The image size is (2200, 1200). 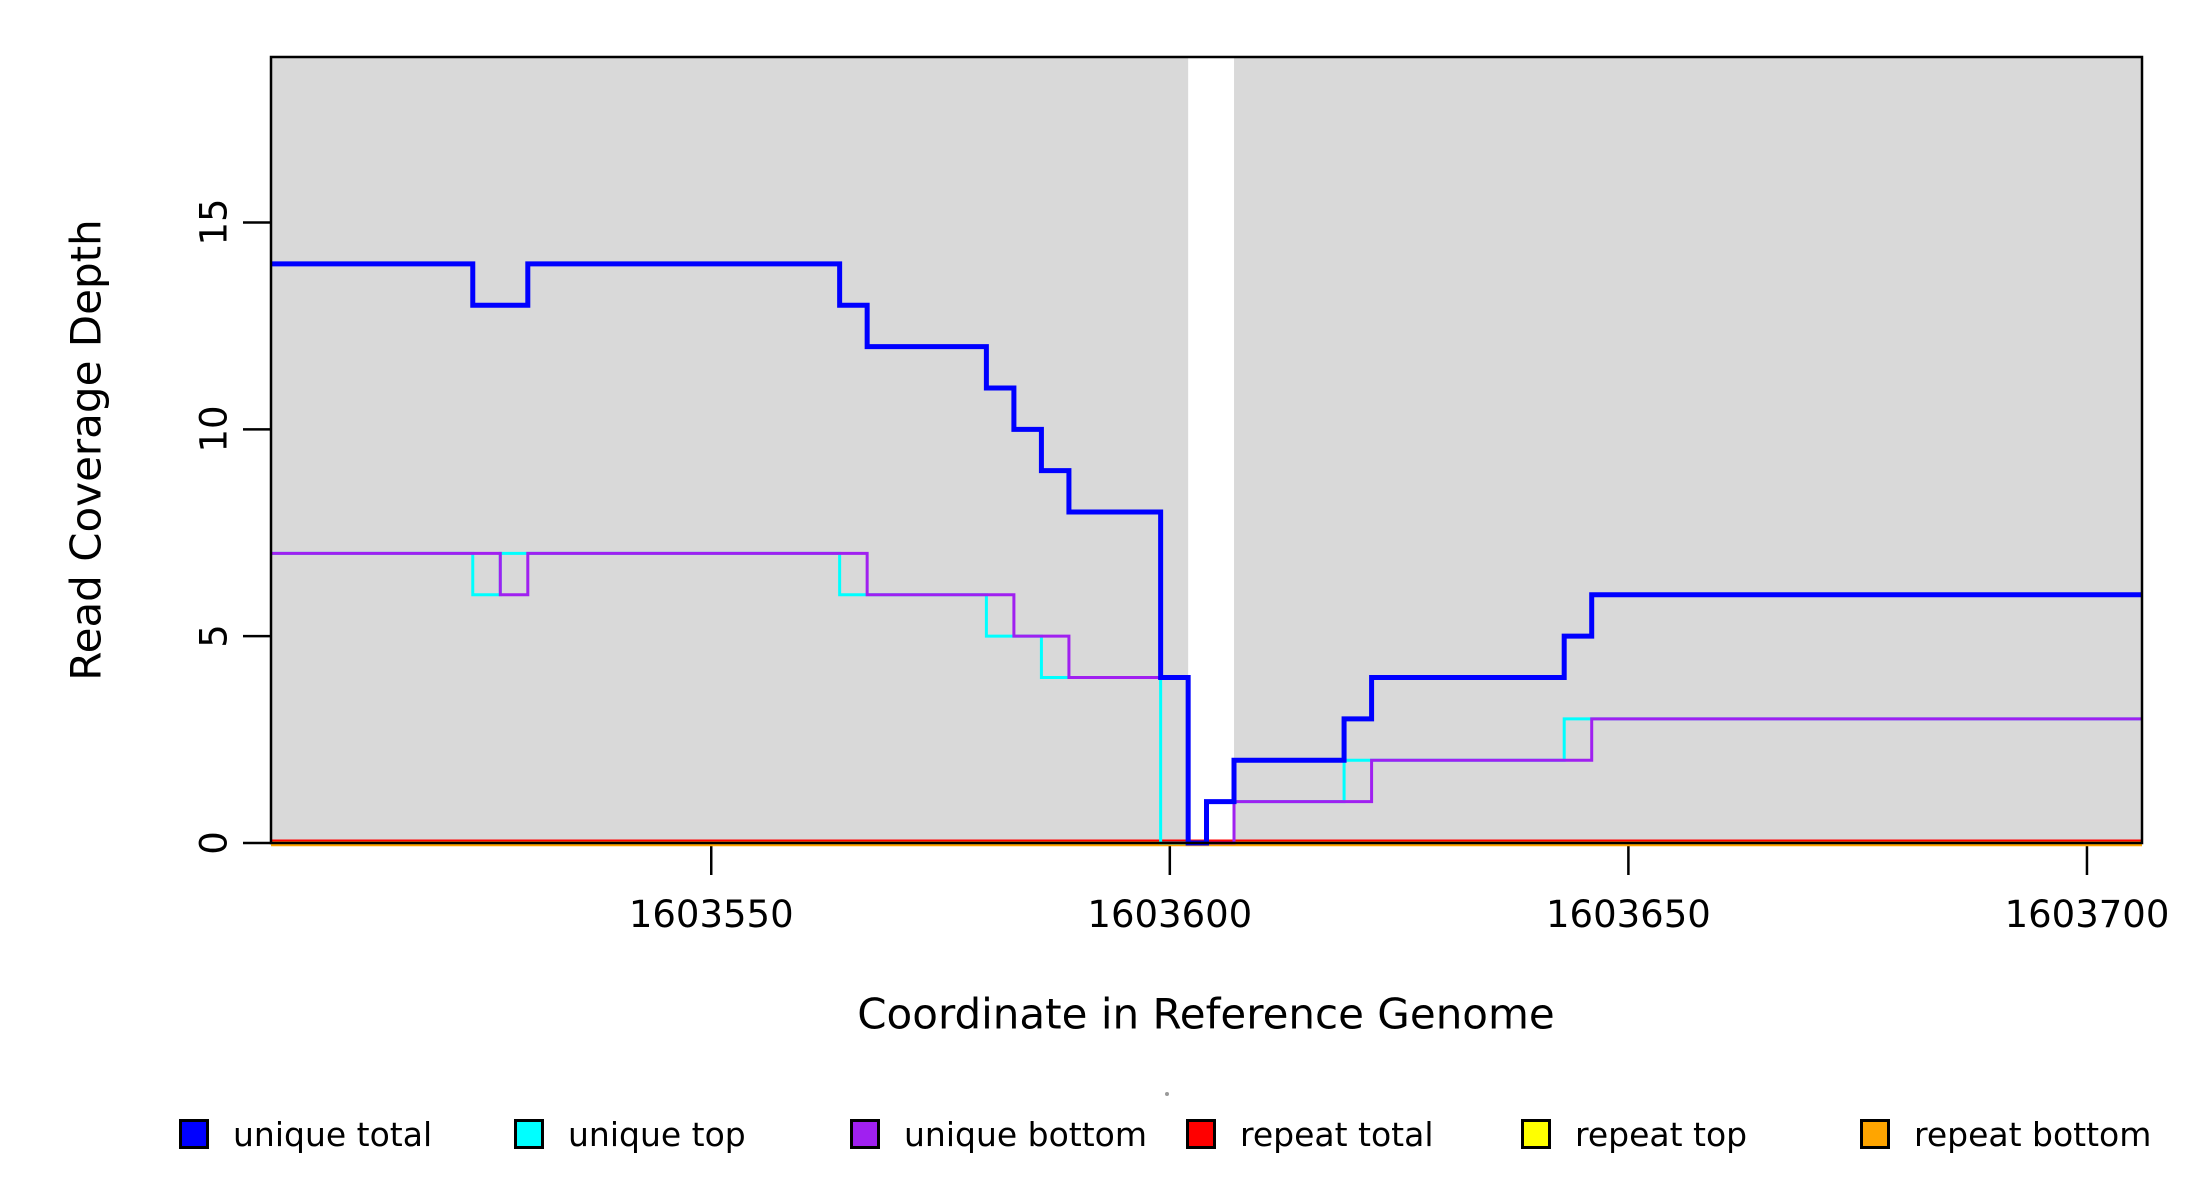 What do you see at coordinates (194, 1134) in the screenshot?
I see `legend-swatch-unique-total` at bounding box center [194, 1134].